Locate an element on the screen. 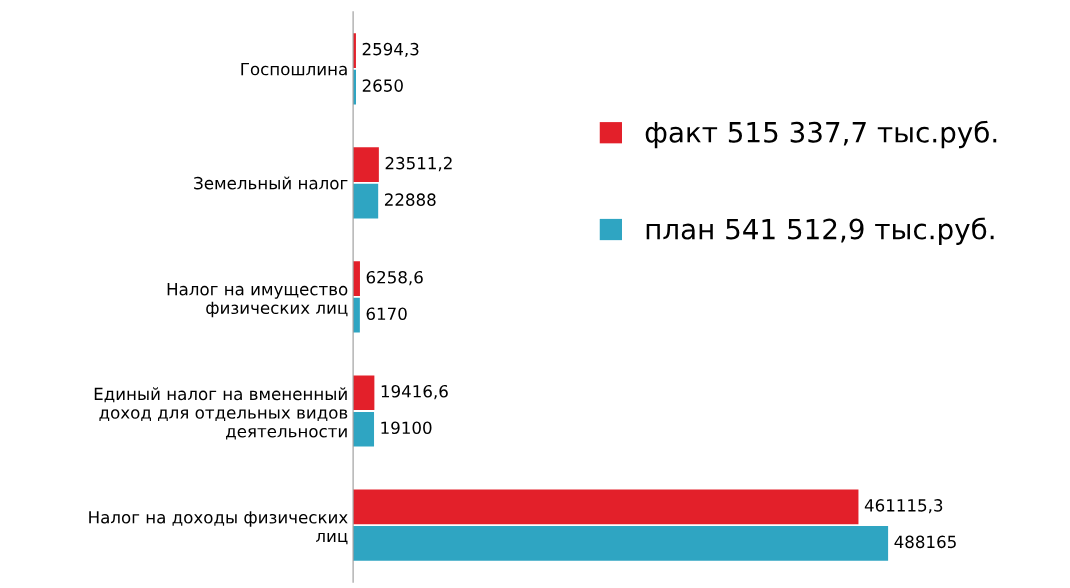  data-label: 488165 is located at coordinates (925, 542).